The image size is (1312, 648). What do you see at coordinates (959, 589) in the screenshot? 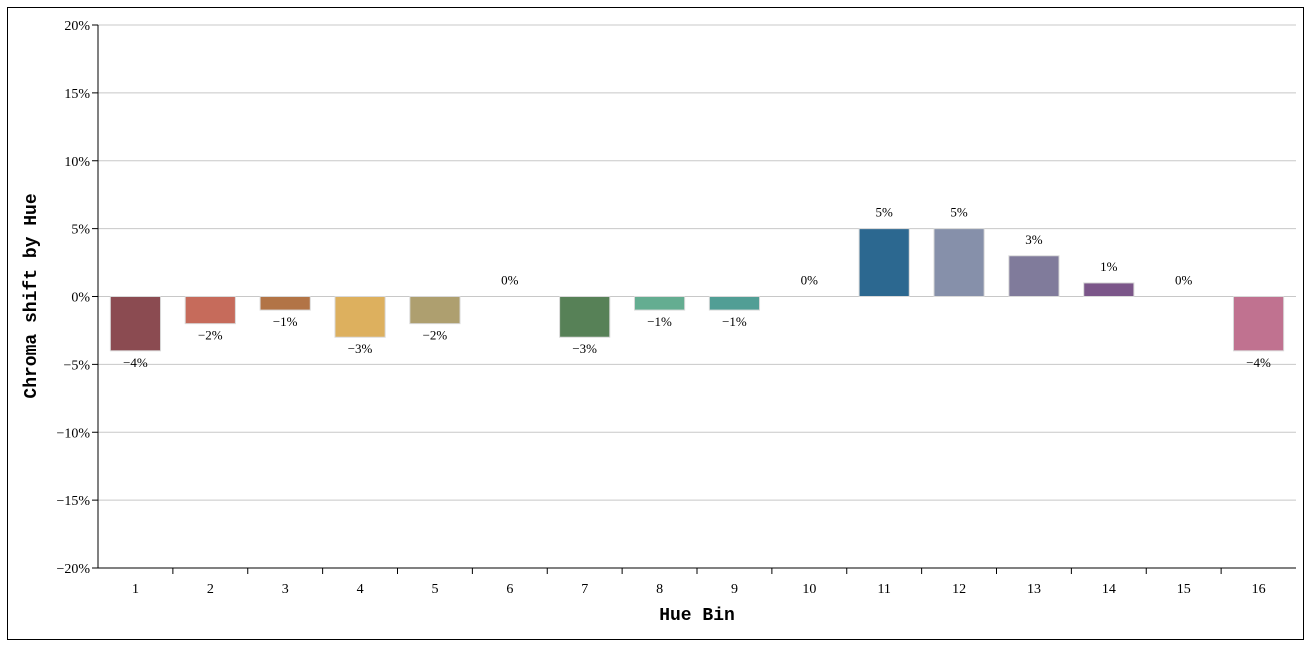
I see `x-tick-label: 12` at bounding box center [959, 589].